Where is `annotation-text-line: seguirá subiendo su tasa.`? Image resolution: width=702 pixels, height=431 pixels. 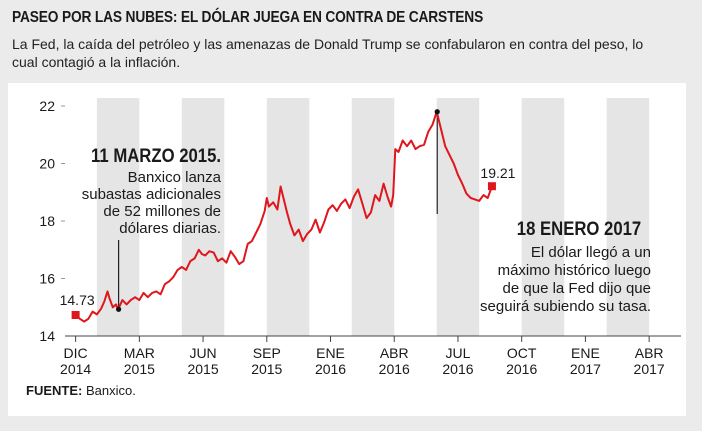 annotation-text-line: seguirá subiendo su tasa. is located at coordinates (565, 306).